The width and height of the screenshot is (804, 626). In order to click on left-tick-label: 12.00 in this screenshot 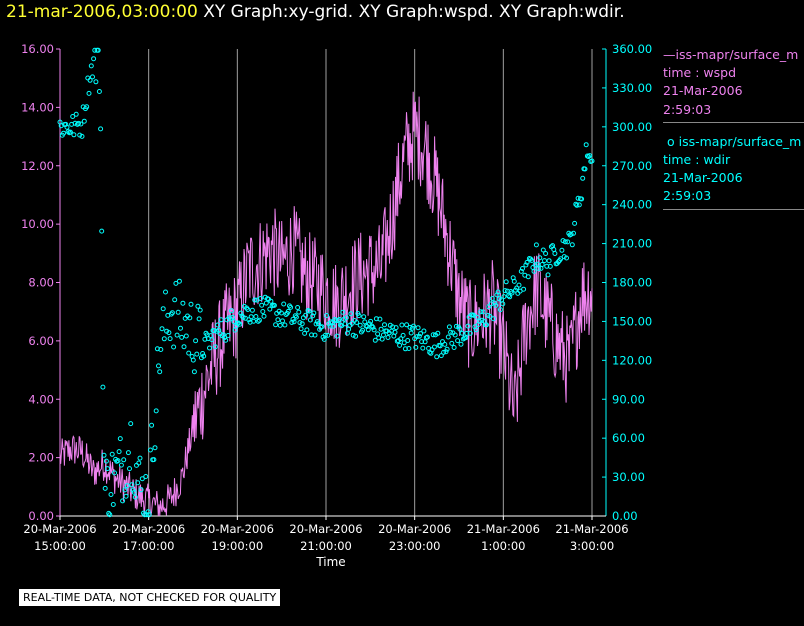, I will do `click(37, 166)`.